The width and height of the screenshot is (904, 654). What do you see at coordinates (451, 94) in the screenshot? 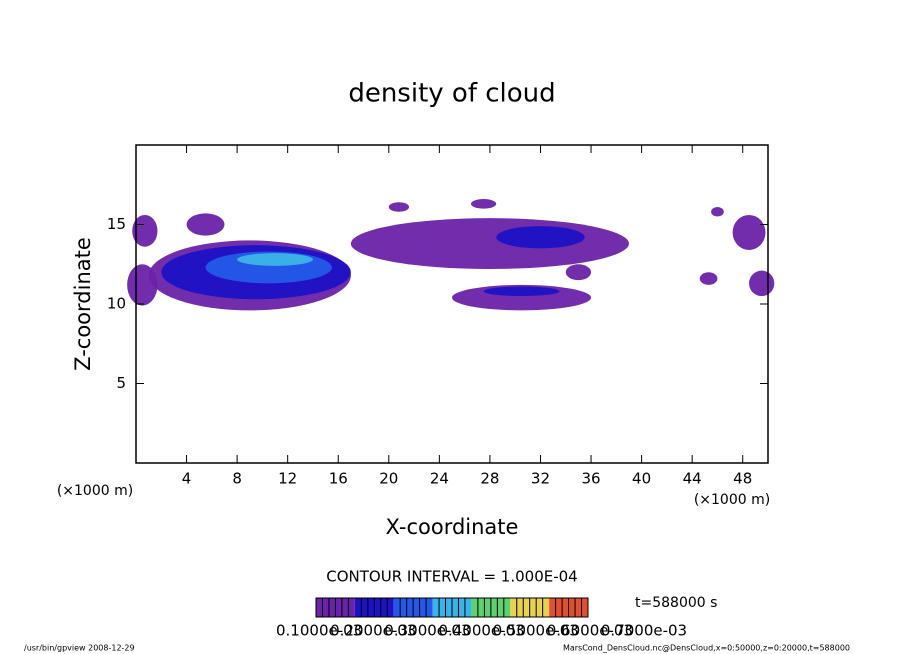
I see `chart-title: density of cloud` at bounding box center [451, 94].